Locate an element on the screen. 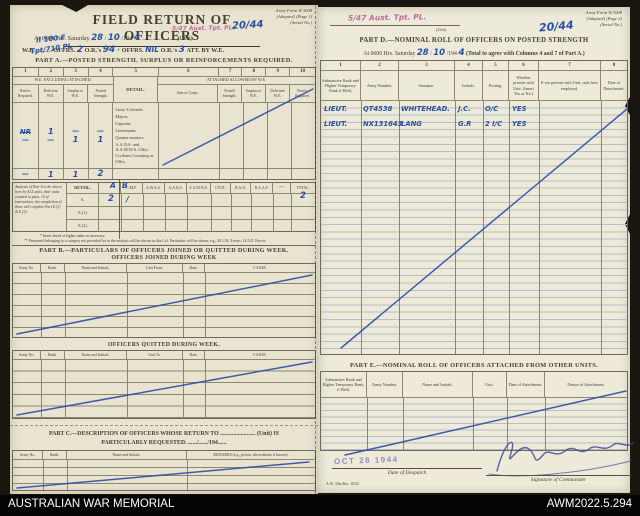 This screenshot has height=516, width=640. we-label: W.E. is located at coordinates (28, 50).